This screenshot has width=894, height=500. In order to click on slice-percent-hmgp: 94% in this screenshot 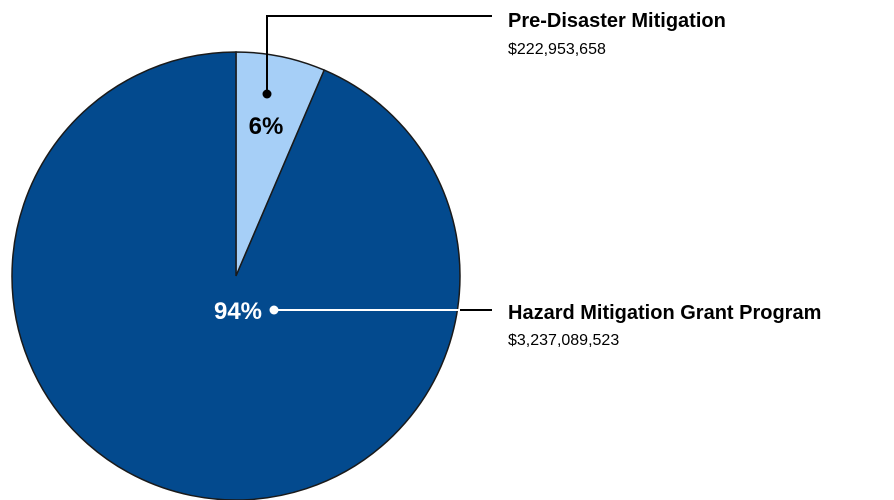, I will do `click(238, 311)`.